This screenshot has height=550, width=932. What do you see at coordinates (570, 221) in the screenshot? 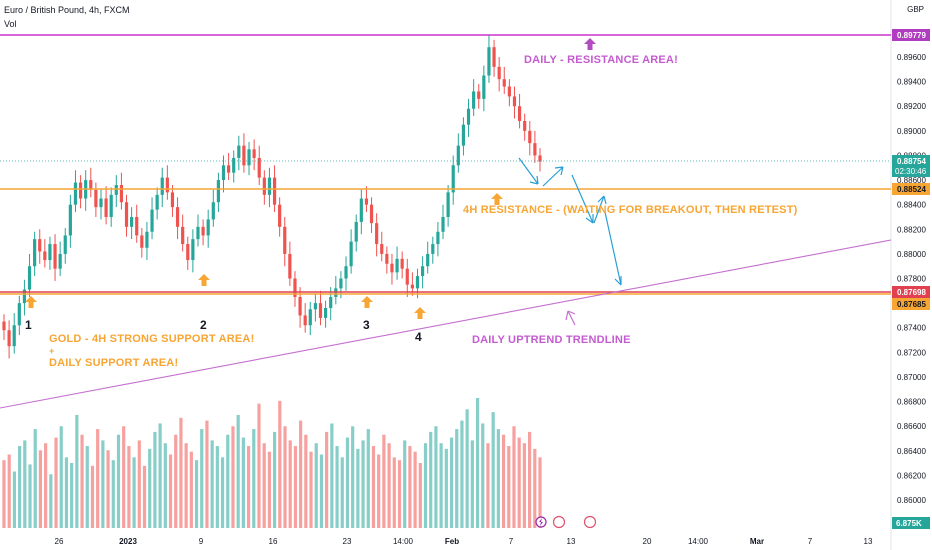
I see `projection-arrows` at bounding box center [570, 221].